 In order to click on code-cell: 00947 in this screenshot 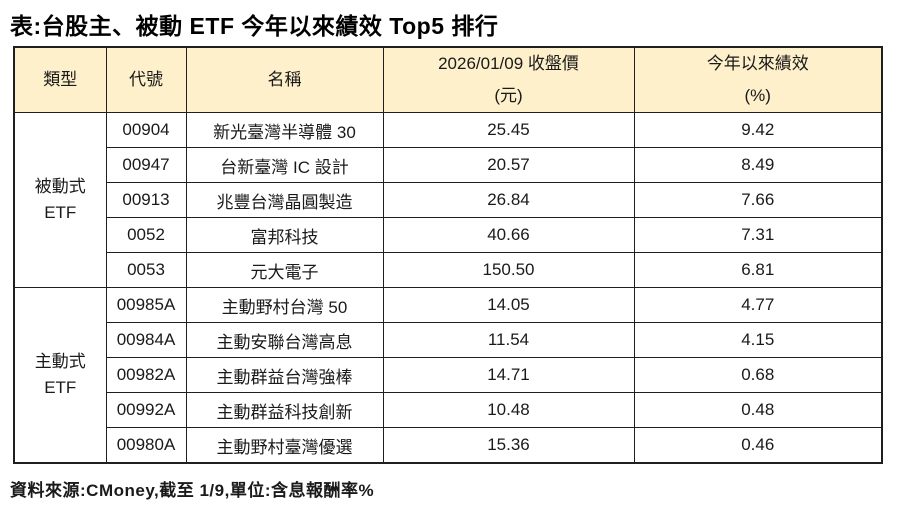, I will do `click(146, 165)`.